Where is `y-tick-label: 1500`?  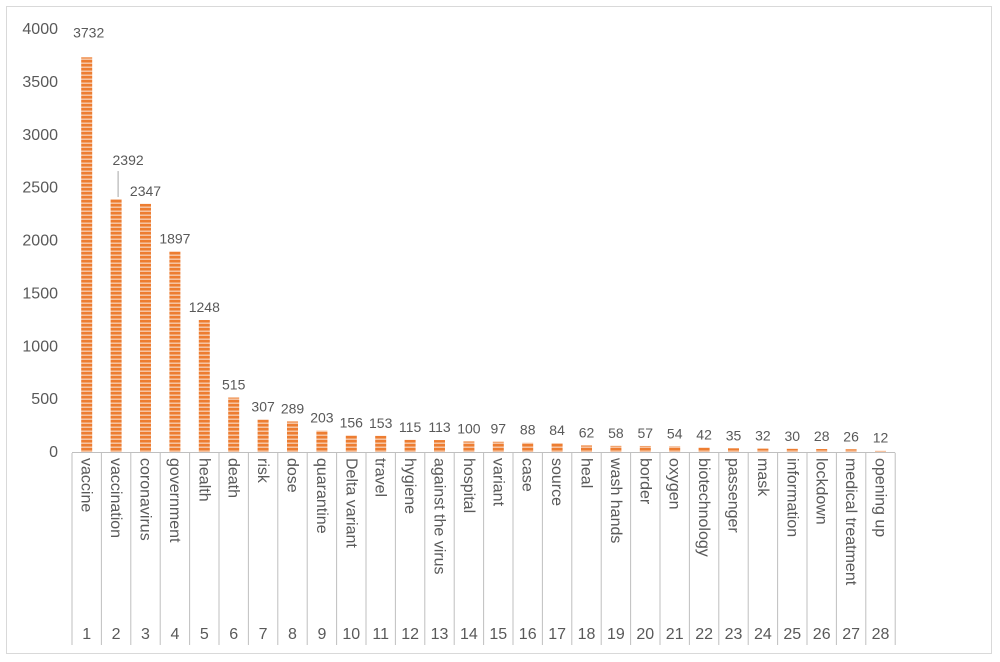 y-tick-label: 1500 is located at coordinates (40, 293).